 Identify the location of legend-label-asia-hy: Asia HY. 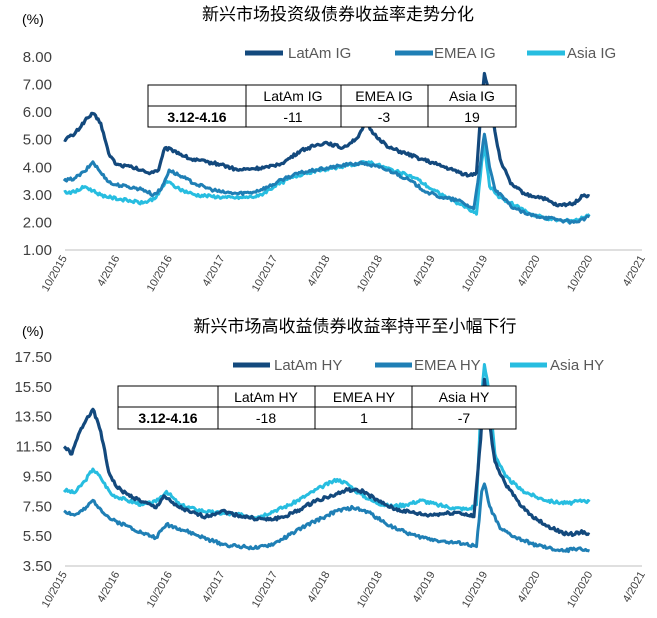
(577, 365).